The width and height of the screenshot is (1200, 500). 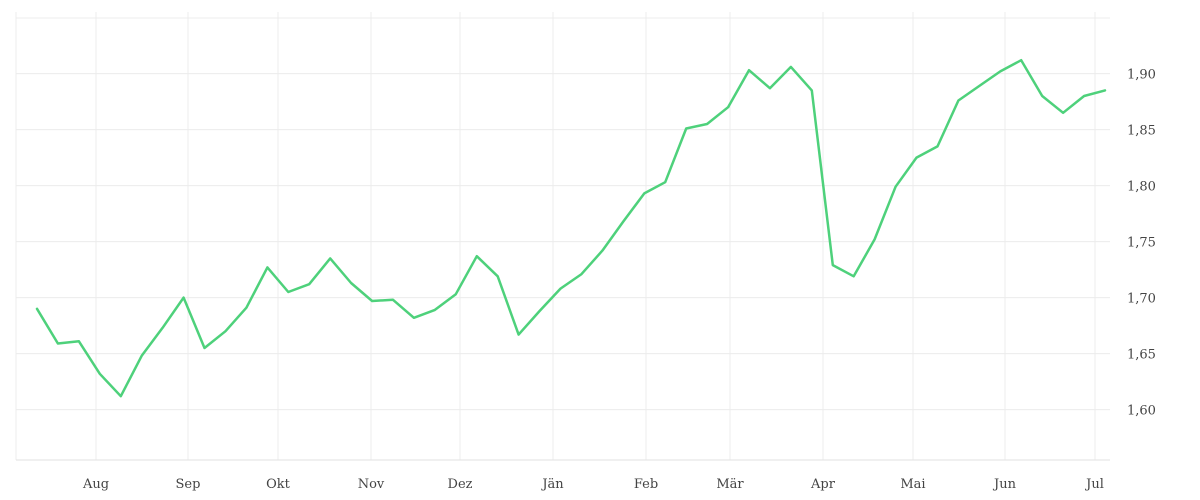 What do you see at coordinates (371, 484) in the screenshot?
I see `x-tick-label: Nov` at bounding box center [371, 484].